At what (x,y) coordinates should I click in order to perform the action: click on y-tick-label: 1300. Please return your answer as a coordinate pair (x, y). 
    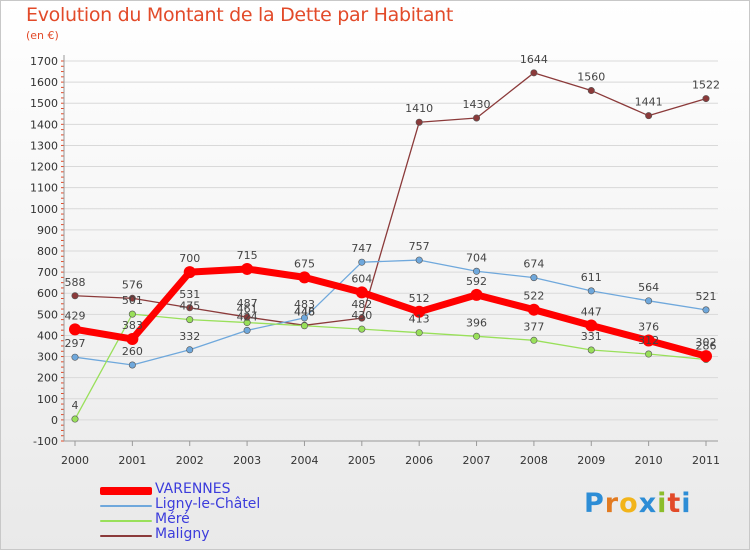
    Looking at the image, I should click on (44, 145).